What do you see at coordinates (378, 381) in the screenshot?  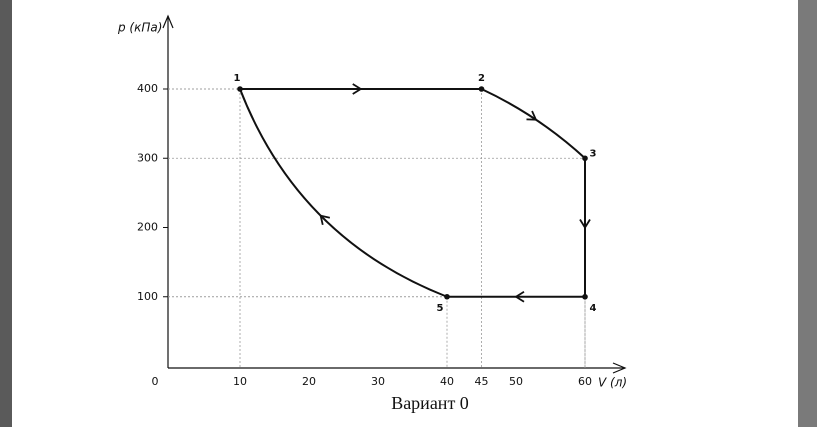 I see `x-tick-label: 30` at bounding box center [378, 381].